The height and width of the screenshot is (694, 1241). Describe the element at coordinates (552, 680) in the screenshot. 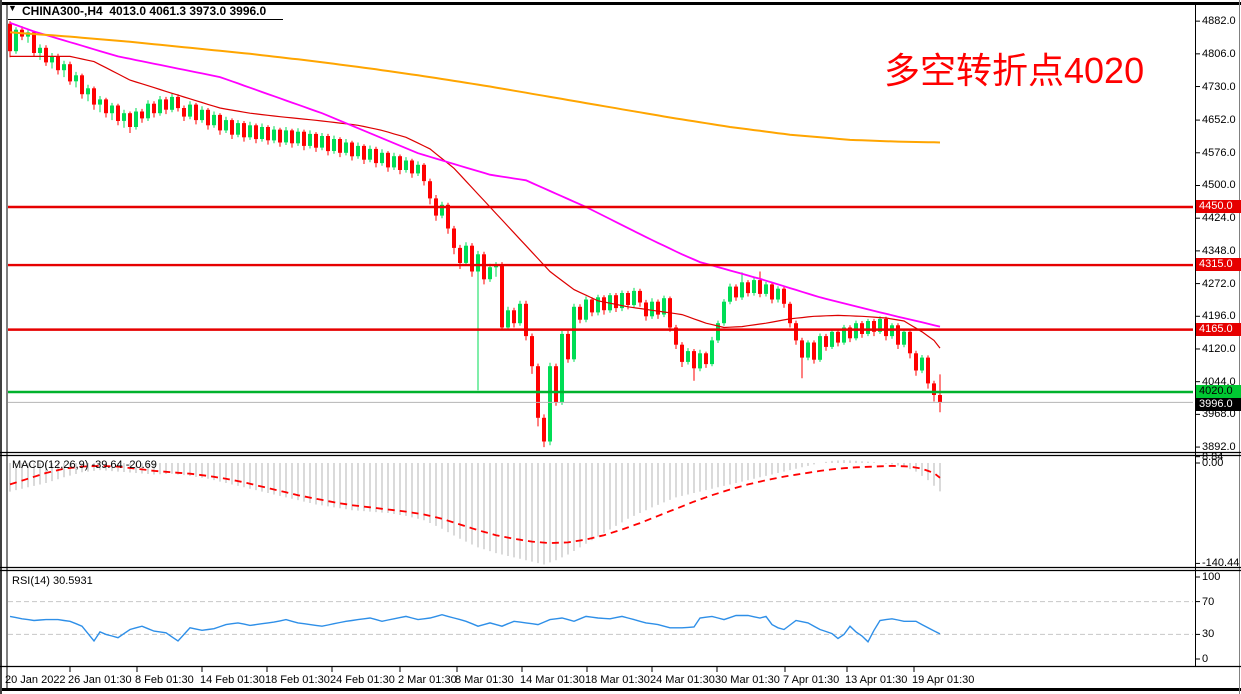

I see `date-axis-label: 14 Mar 01:30` at that location.